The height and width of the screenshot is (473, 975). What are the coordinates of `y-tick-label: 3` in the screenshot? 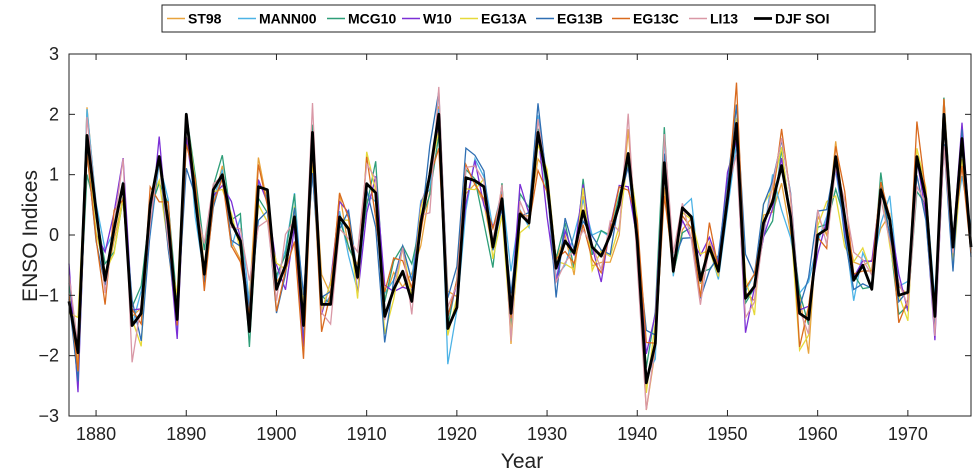 It's located at (54, 54).